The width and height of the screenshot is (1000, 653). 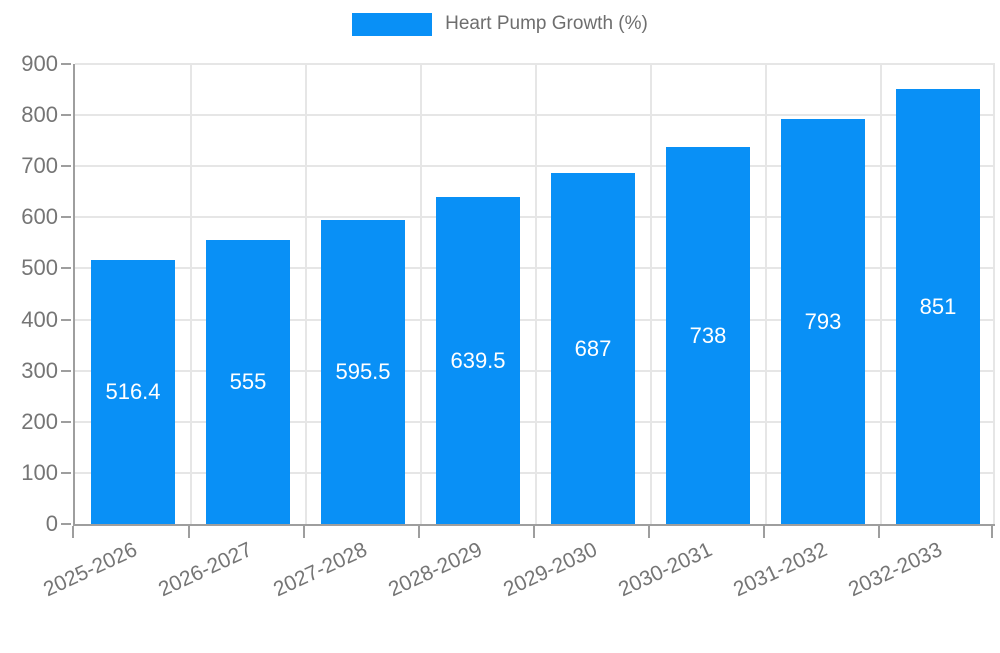 What do you see at coordinates (780, 570) in the screenshot?
I see `x-tick-label: 2031-2032` at bounding box center [780, 570].